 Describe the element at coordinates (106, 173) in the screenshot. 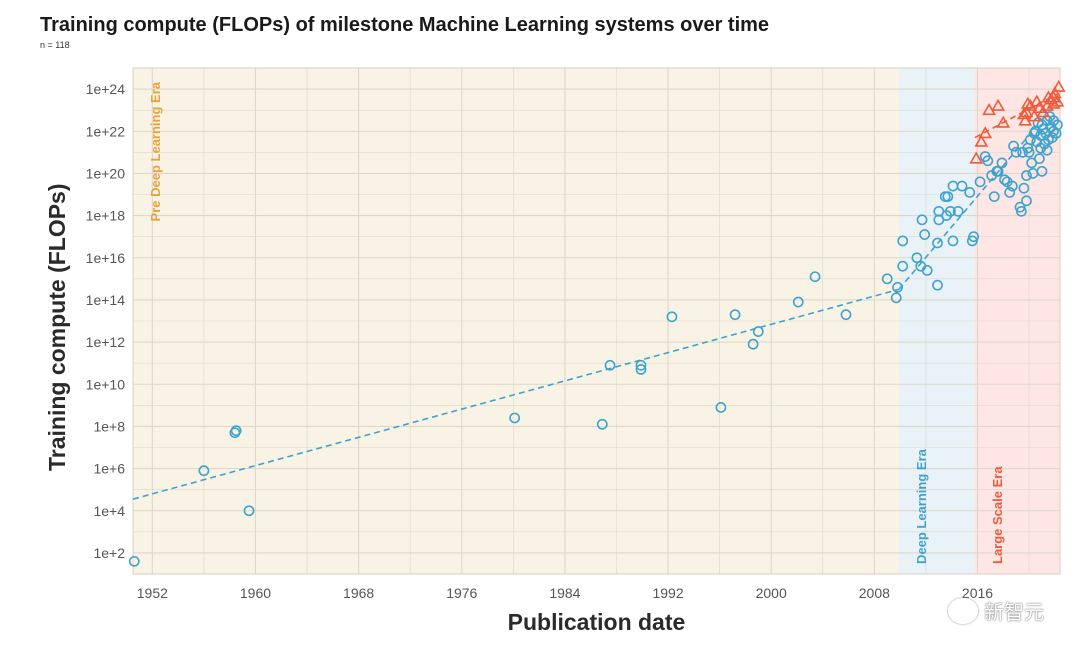

I see `y-tick-label: 1e+20` at that location.